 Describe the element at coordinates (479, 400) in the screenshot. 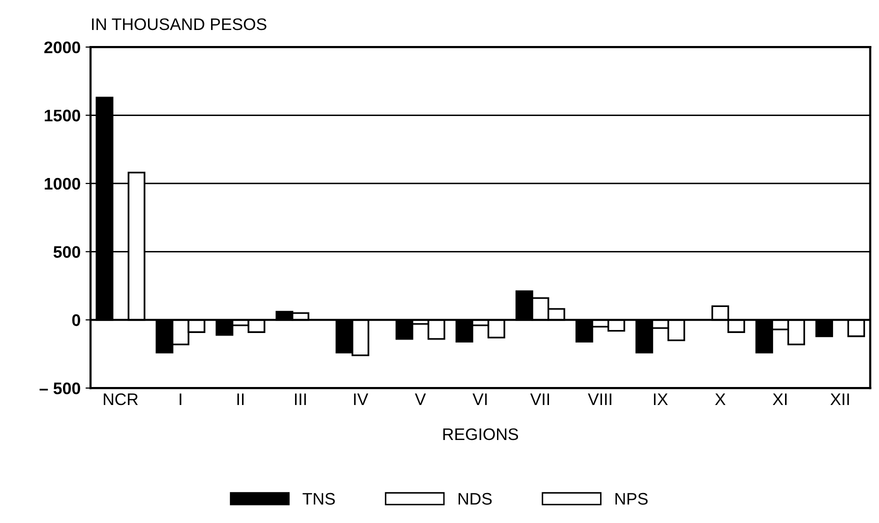

I see `x-tick-label: VI` at that location.